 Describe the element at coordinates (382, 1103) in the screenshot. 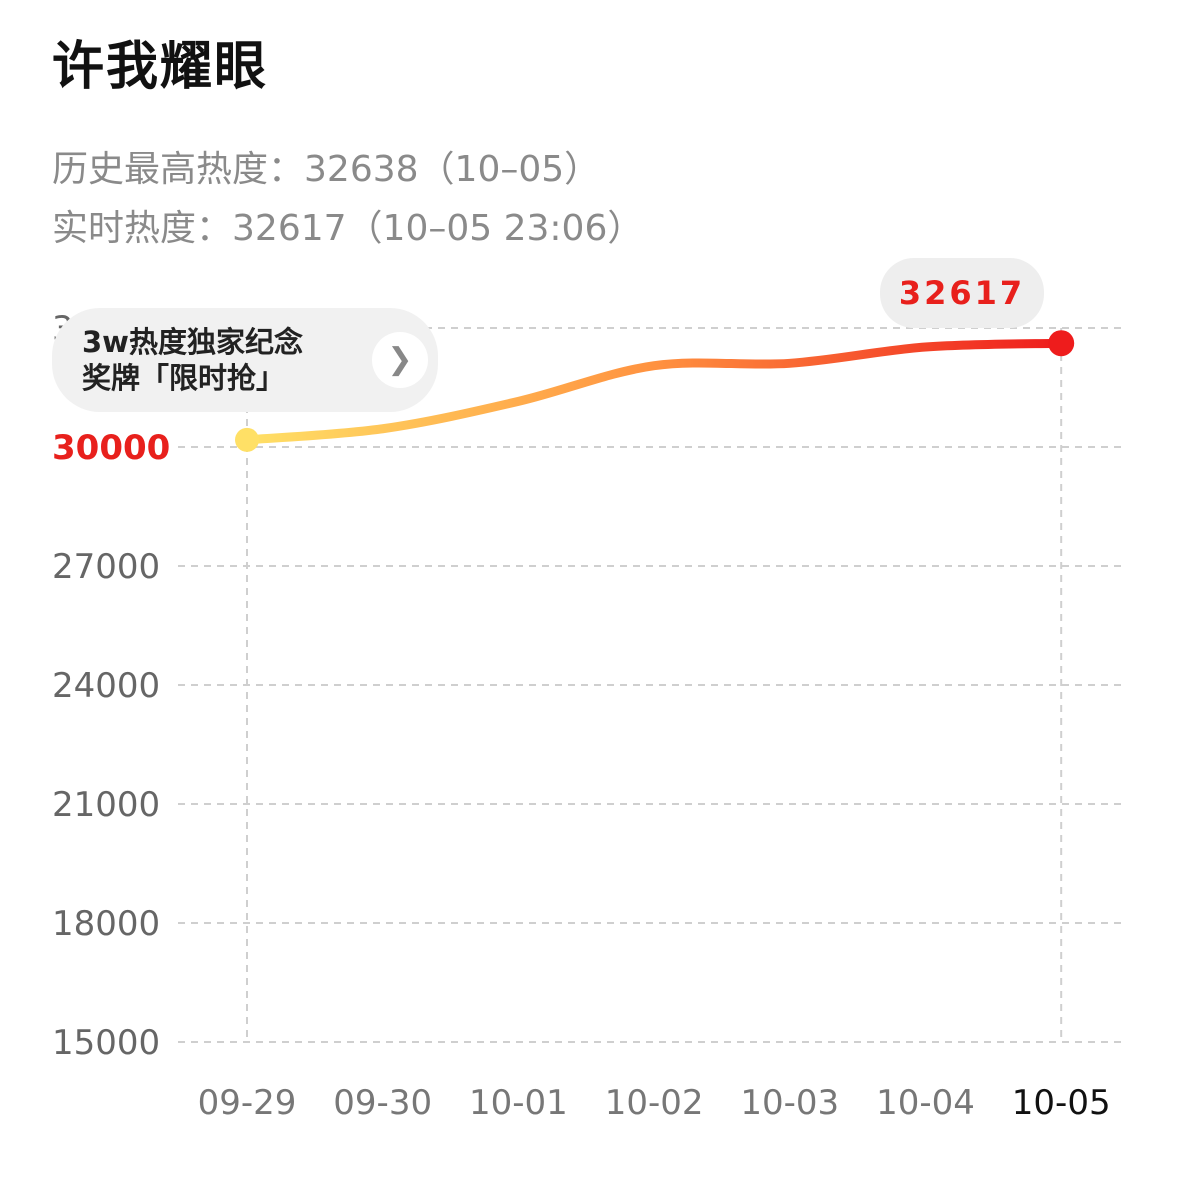

I see `x-tick-label: 09-30` at that location.